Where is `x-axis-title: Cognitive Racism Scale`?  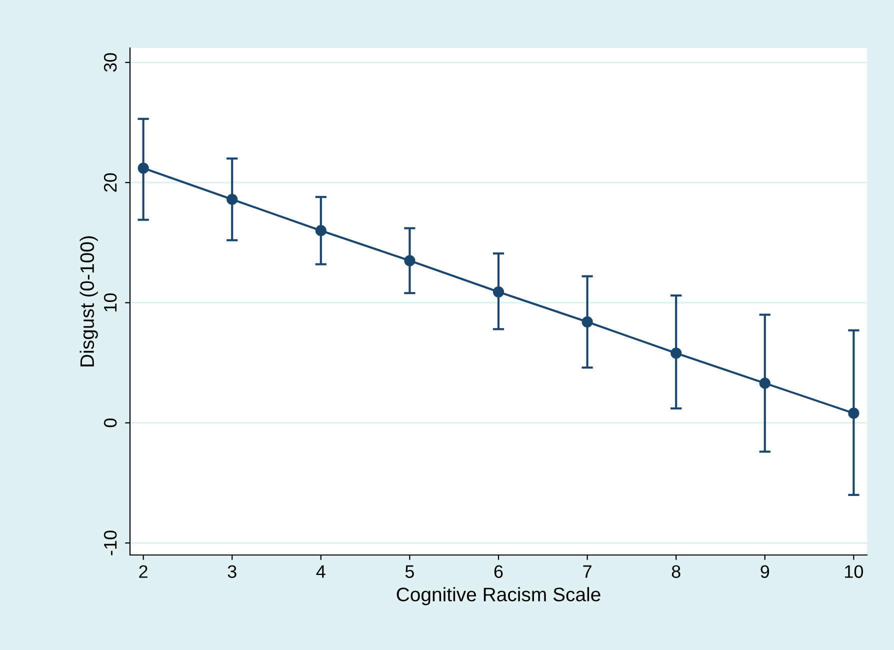 x-axis-title: Cognitive Racism Scale is located at coordinates (498, 596).